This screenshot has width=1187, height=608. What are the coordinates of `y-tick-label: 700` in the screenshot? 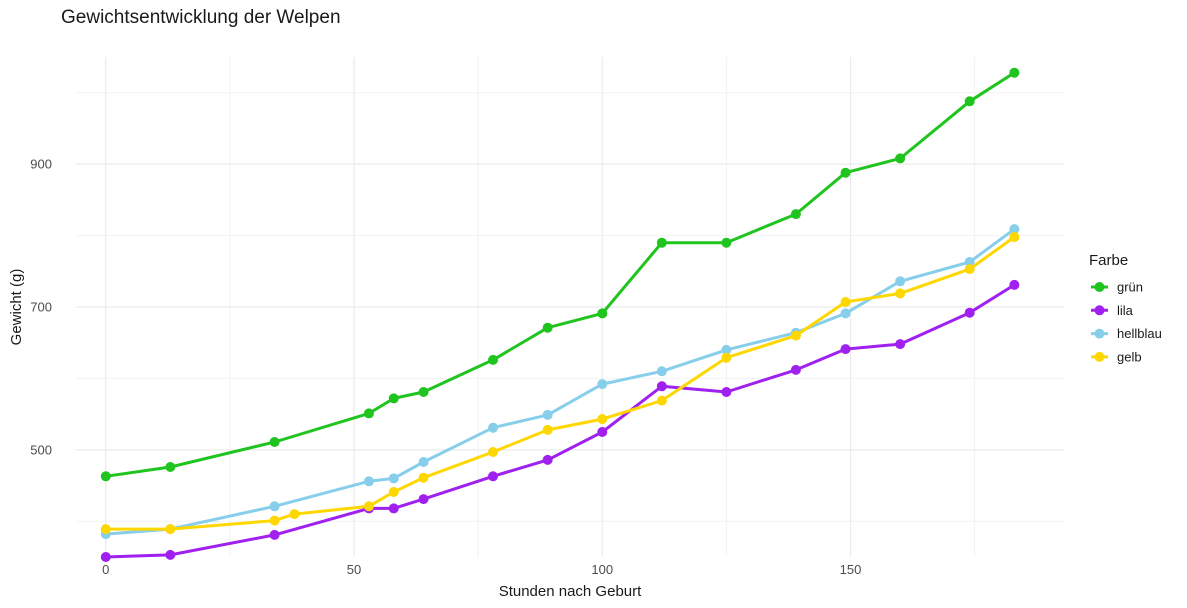 It's located at (41, 307).